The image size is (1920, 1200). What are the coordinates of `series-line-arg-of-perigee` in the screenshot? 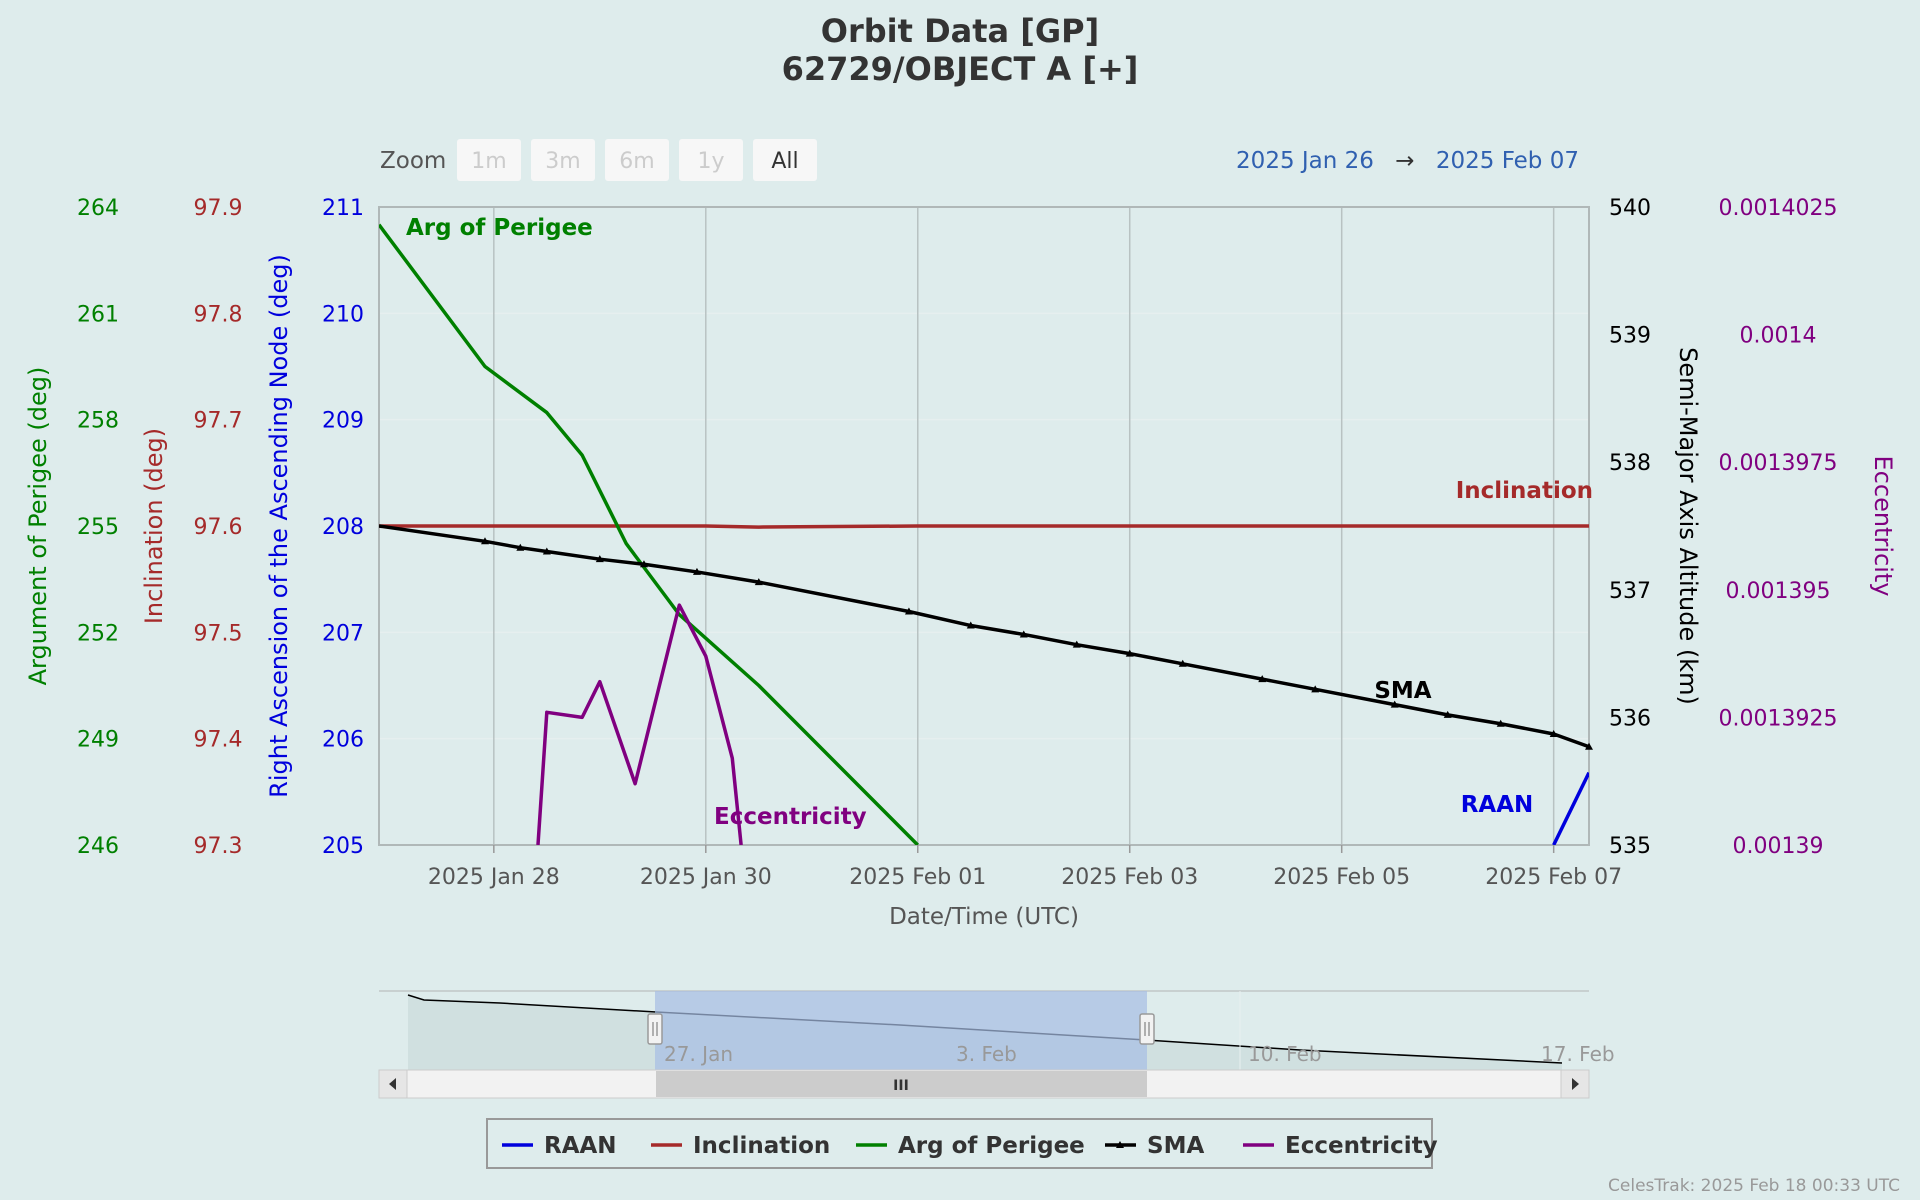 It's located at (649, 534).